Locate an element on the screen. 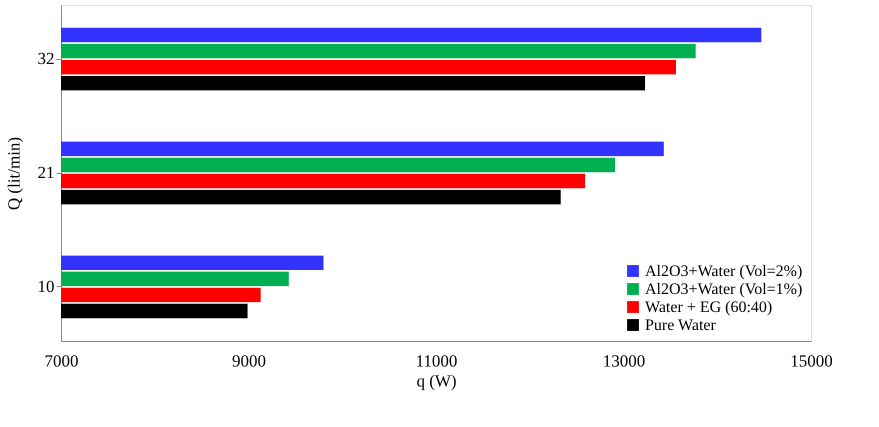  x-axis-title: q (W) is located at coordinates (436, 381).